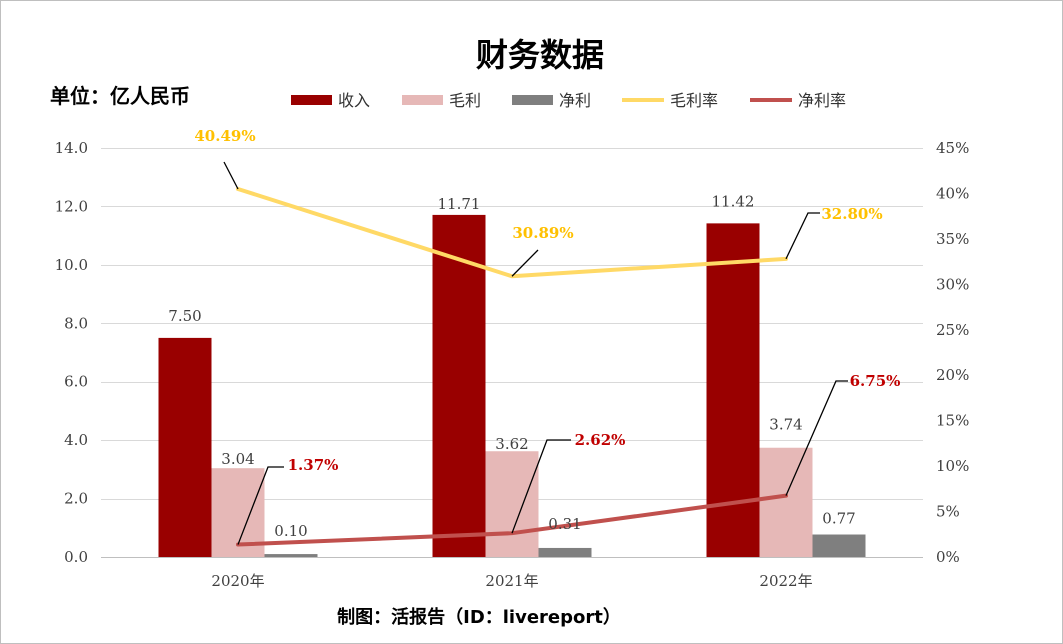 The height and width of the screenshot is (644, 1063). What do you see at coordinates (564, 524) in the screenshot?
I see `net-profit-value-label: 0.31` at bounding box center [564, 524].